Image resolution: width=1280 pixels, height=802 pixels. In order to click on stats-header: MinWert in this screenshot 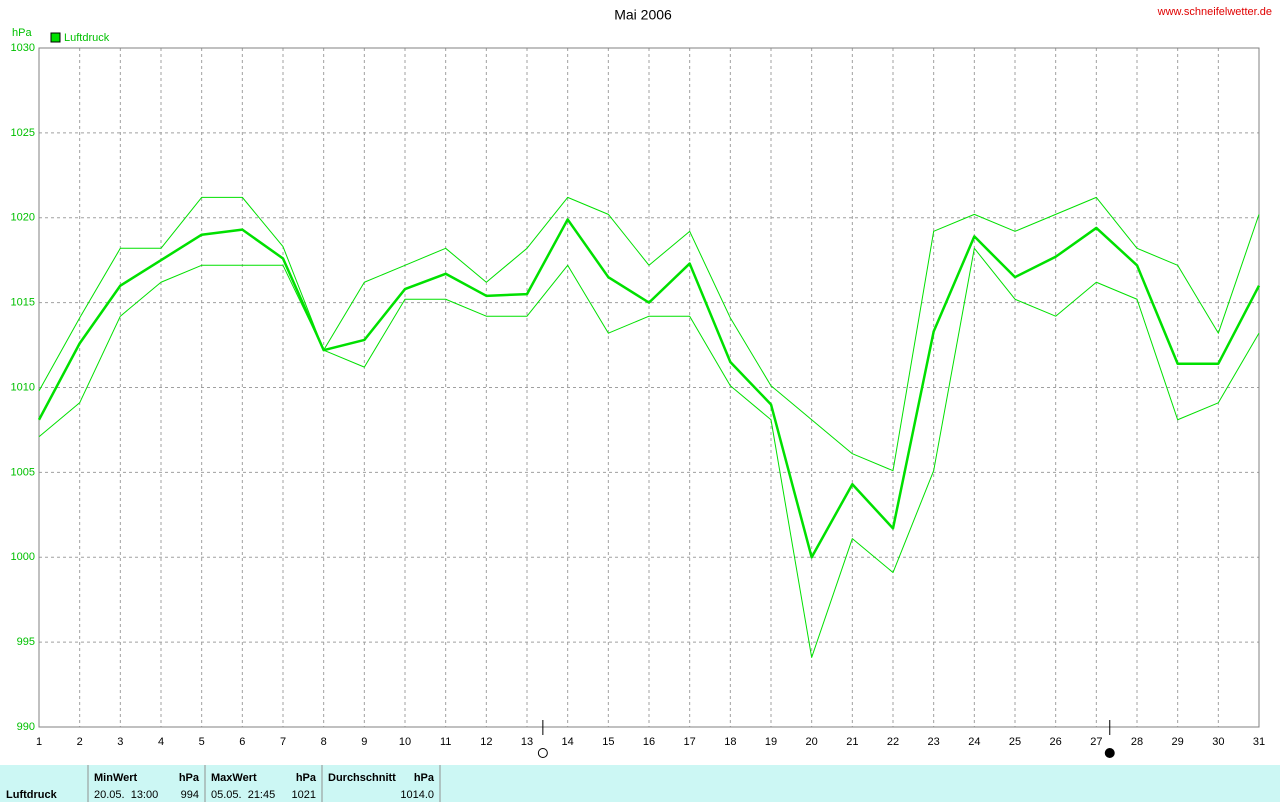, I will do `click(116, 778)`.